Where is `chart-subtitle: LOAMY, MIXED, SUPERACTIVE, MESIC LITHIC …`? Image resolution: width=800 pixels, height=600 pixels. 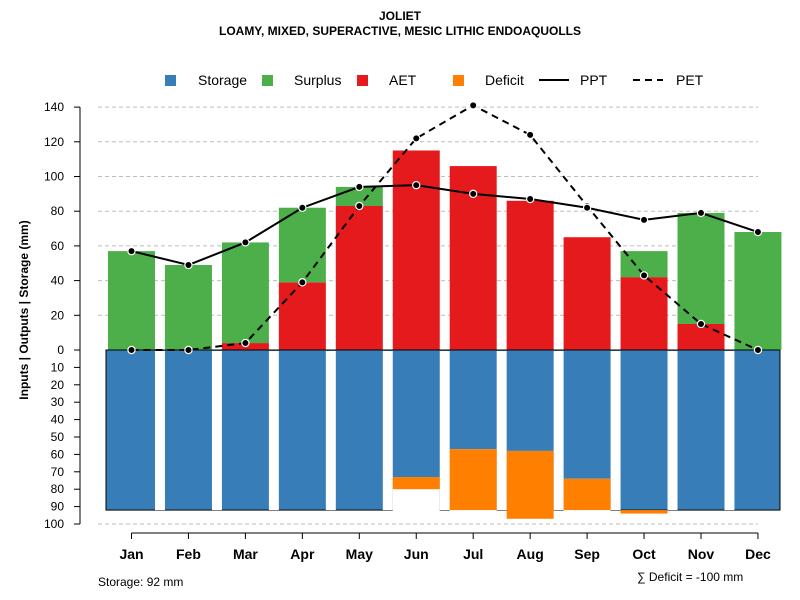
chart-subtitle: LOAMY, MIXED, SUPERACTIVE, MESIC LITHIC … is located at coordinates (400, 31).